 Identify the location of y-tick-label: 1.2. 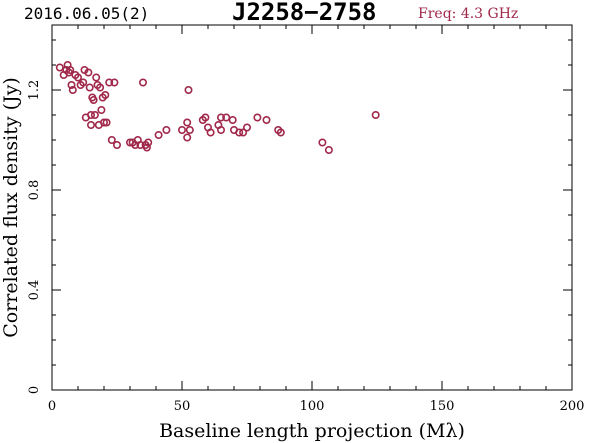
(34, 90).